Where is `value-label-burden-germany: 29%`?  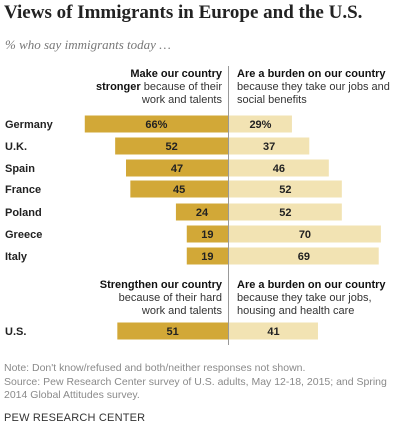
value-label-burden-germany: 29% is located at coordinates (260, 125).